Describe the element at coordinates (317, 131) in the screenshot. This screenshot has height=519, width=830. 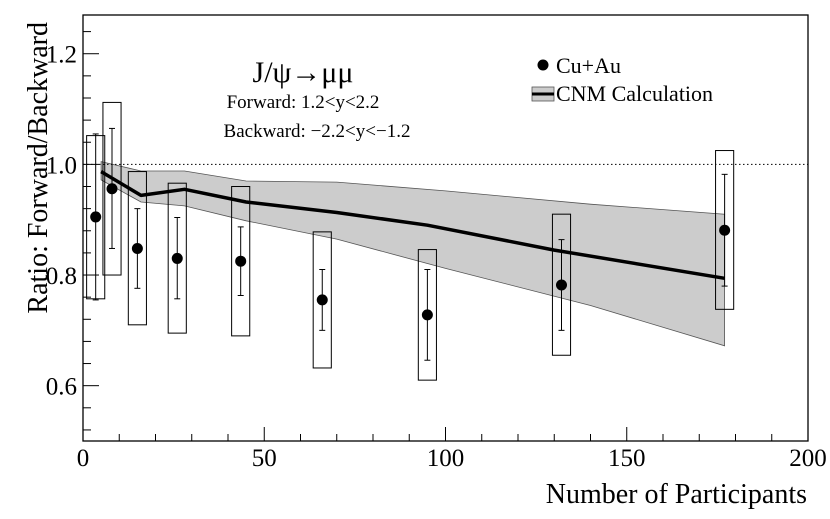
I see `annotation-backward: Backward: −2.2<y<−1.2` at that location.